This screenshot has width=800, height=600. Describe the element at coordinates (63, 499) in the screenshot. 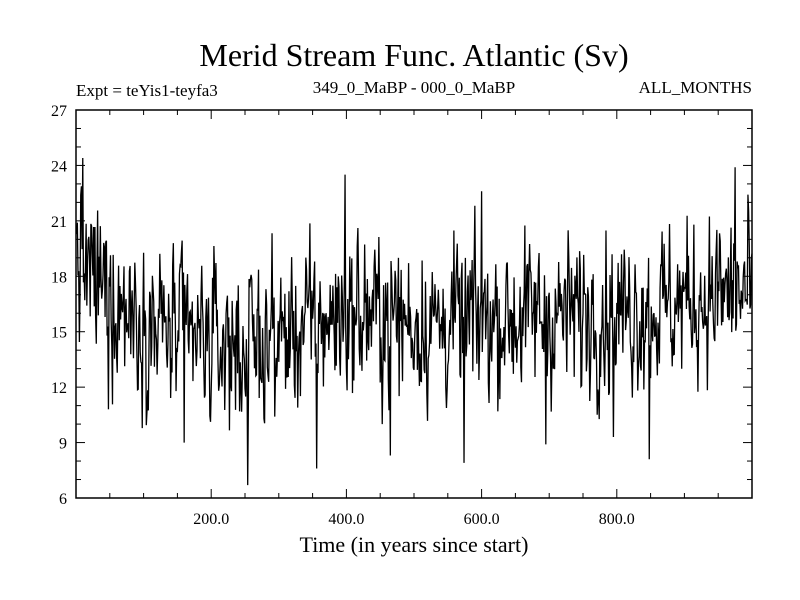

I see `y-tick-label: 6` at that location.